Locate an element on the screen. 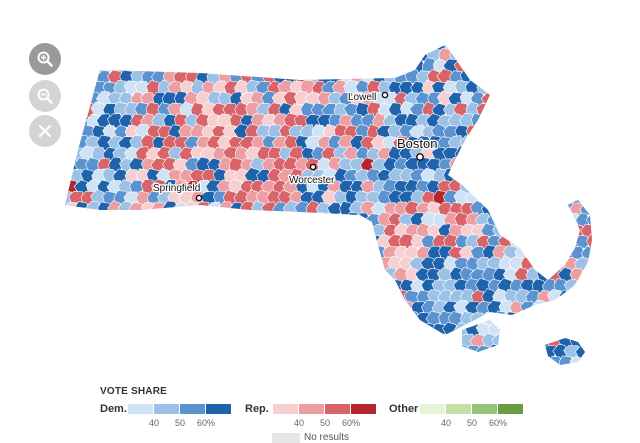 Image resolution: width=640 pixels, height=443 pixels. zoom-out-button is located at coordinates (45, 96).